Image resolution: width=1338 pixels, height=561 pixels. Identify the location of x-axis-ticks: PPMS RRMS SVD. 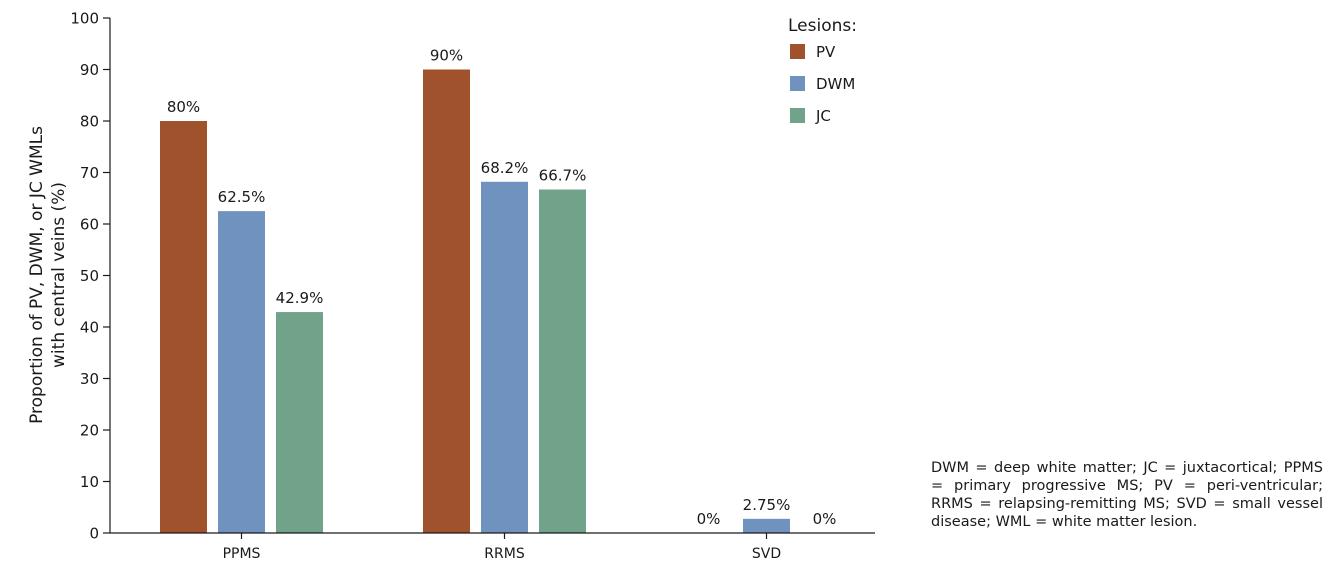
(502, 547).